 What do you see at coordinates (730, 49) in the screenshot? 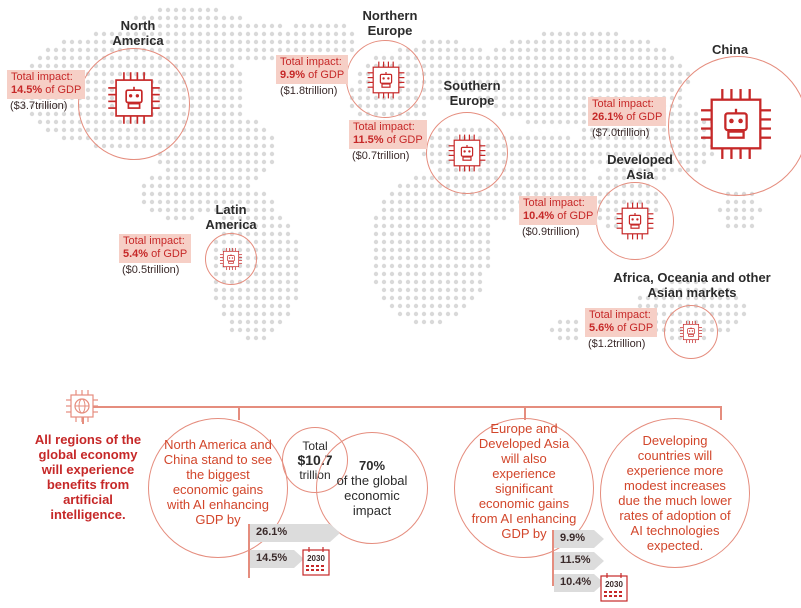
I see `region-name-china: China` at bounding box center [730, 49].